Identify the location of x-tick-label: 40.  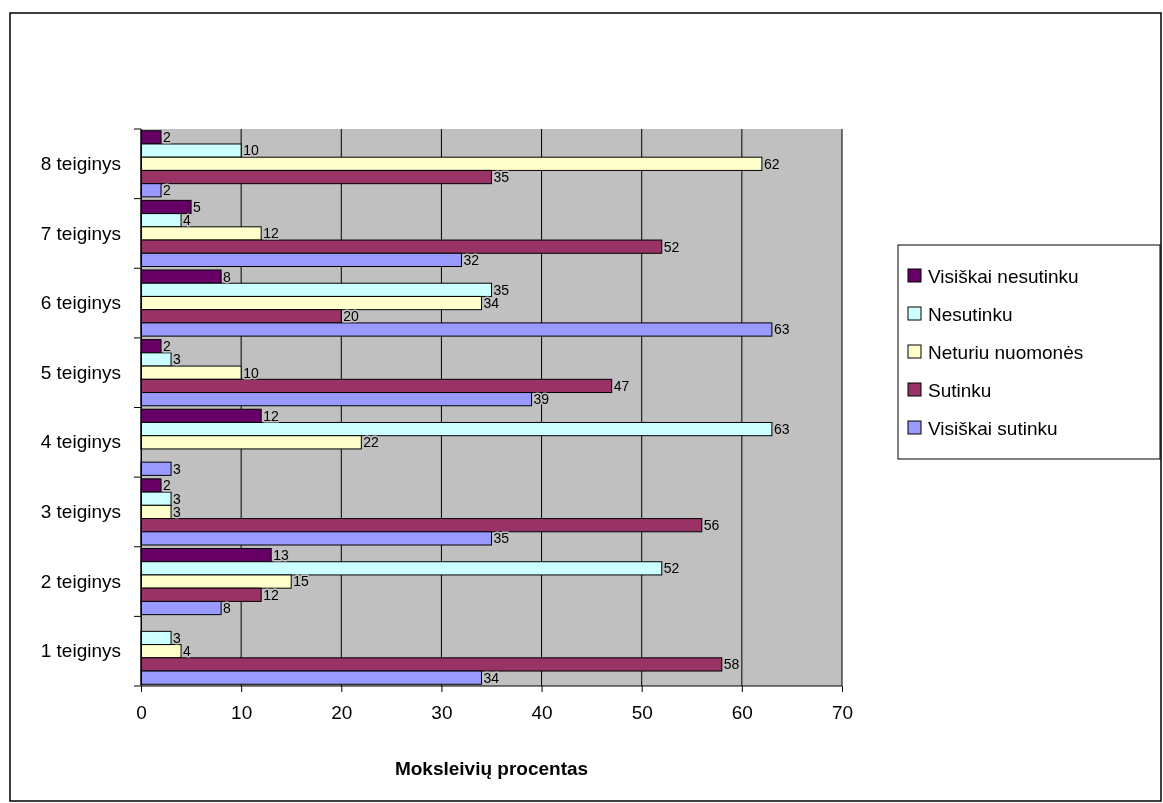
(542, 713).